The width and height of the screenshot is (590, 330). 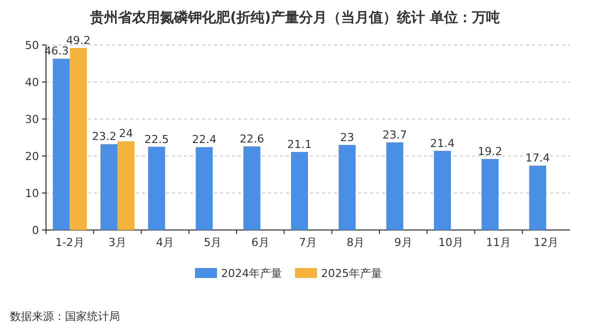 What do you see at coordinates (299, 144) in the screenshot?
I see `data-label: 21.1` at bounding box center [299, 144].